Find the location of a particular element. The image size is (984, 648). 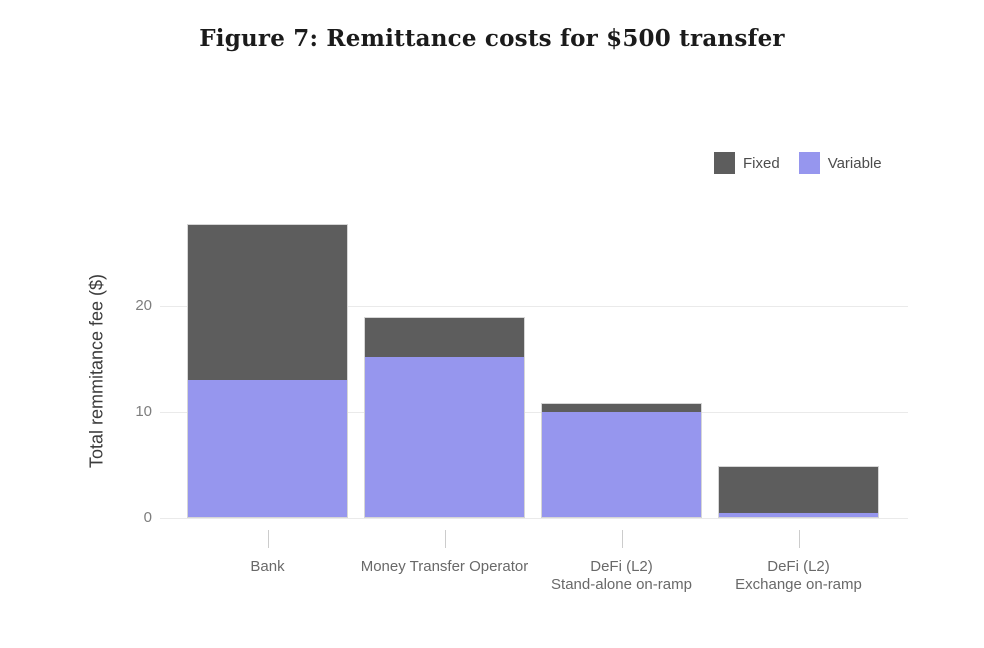

x-axis-label: DeFi (L2) Exchange on-ramp is located at coordinates (799, 576).